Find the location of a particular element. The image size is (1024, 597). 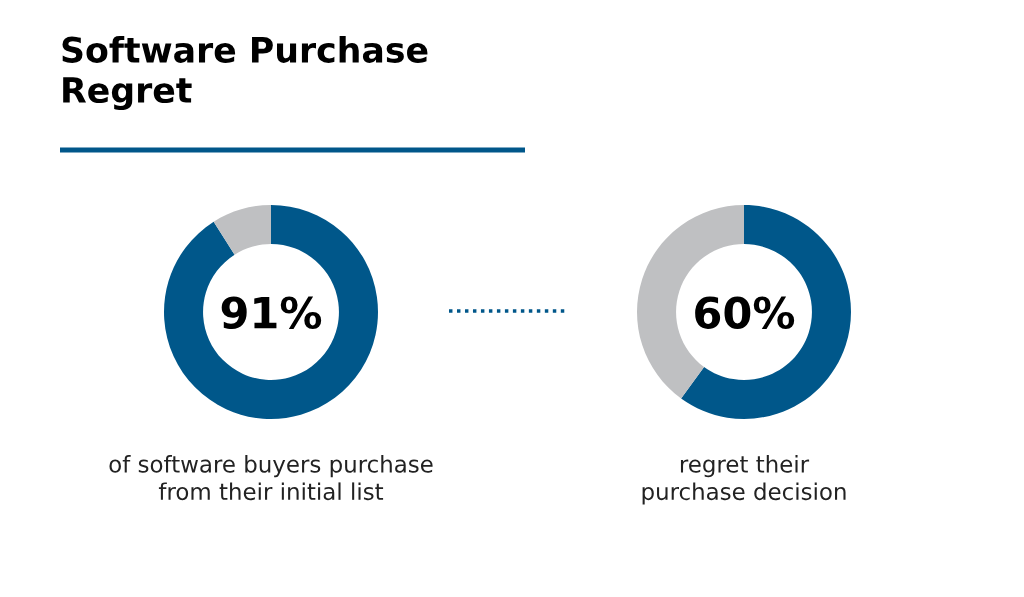

text: regret their purchase decision is located at coordinates (744, 480).